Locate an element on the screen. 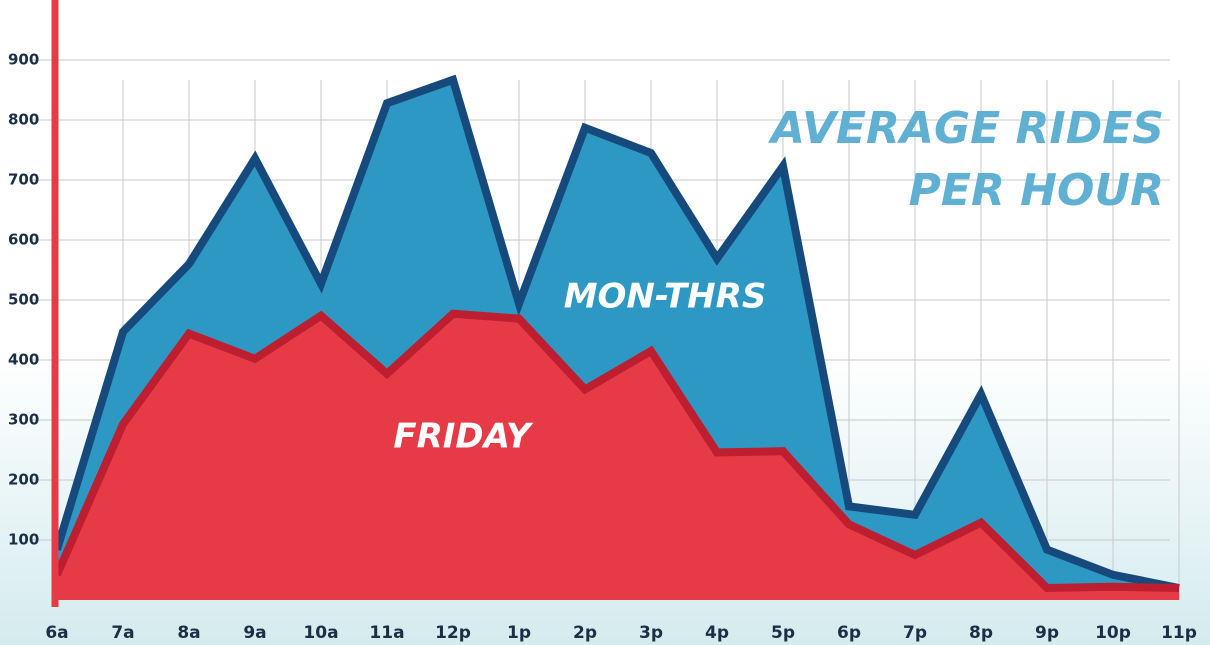 The image size is (1210, 645). x-tick-label: 12p is located at coordinates (453, 633).